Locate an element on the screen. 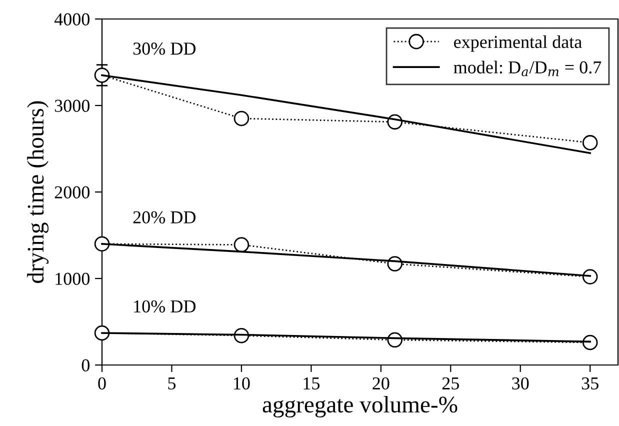  x-tick-label: 25 is located at coordinates (450, 383).